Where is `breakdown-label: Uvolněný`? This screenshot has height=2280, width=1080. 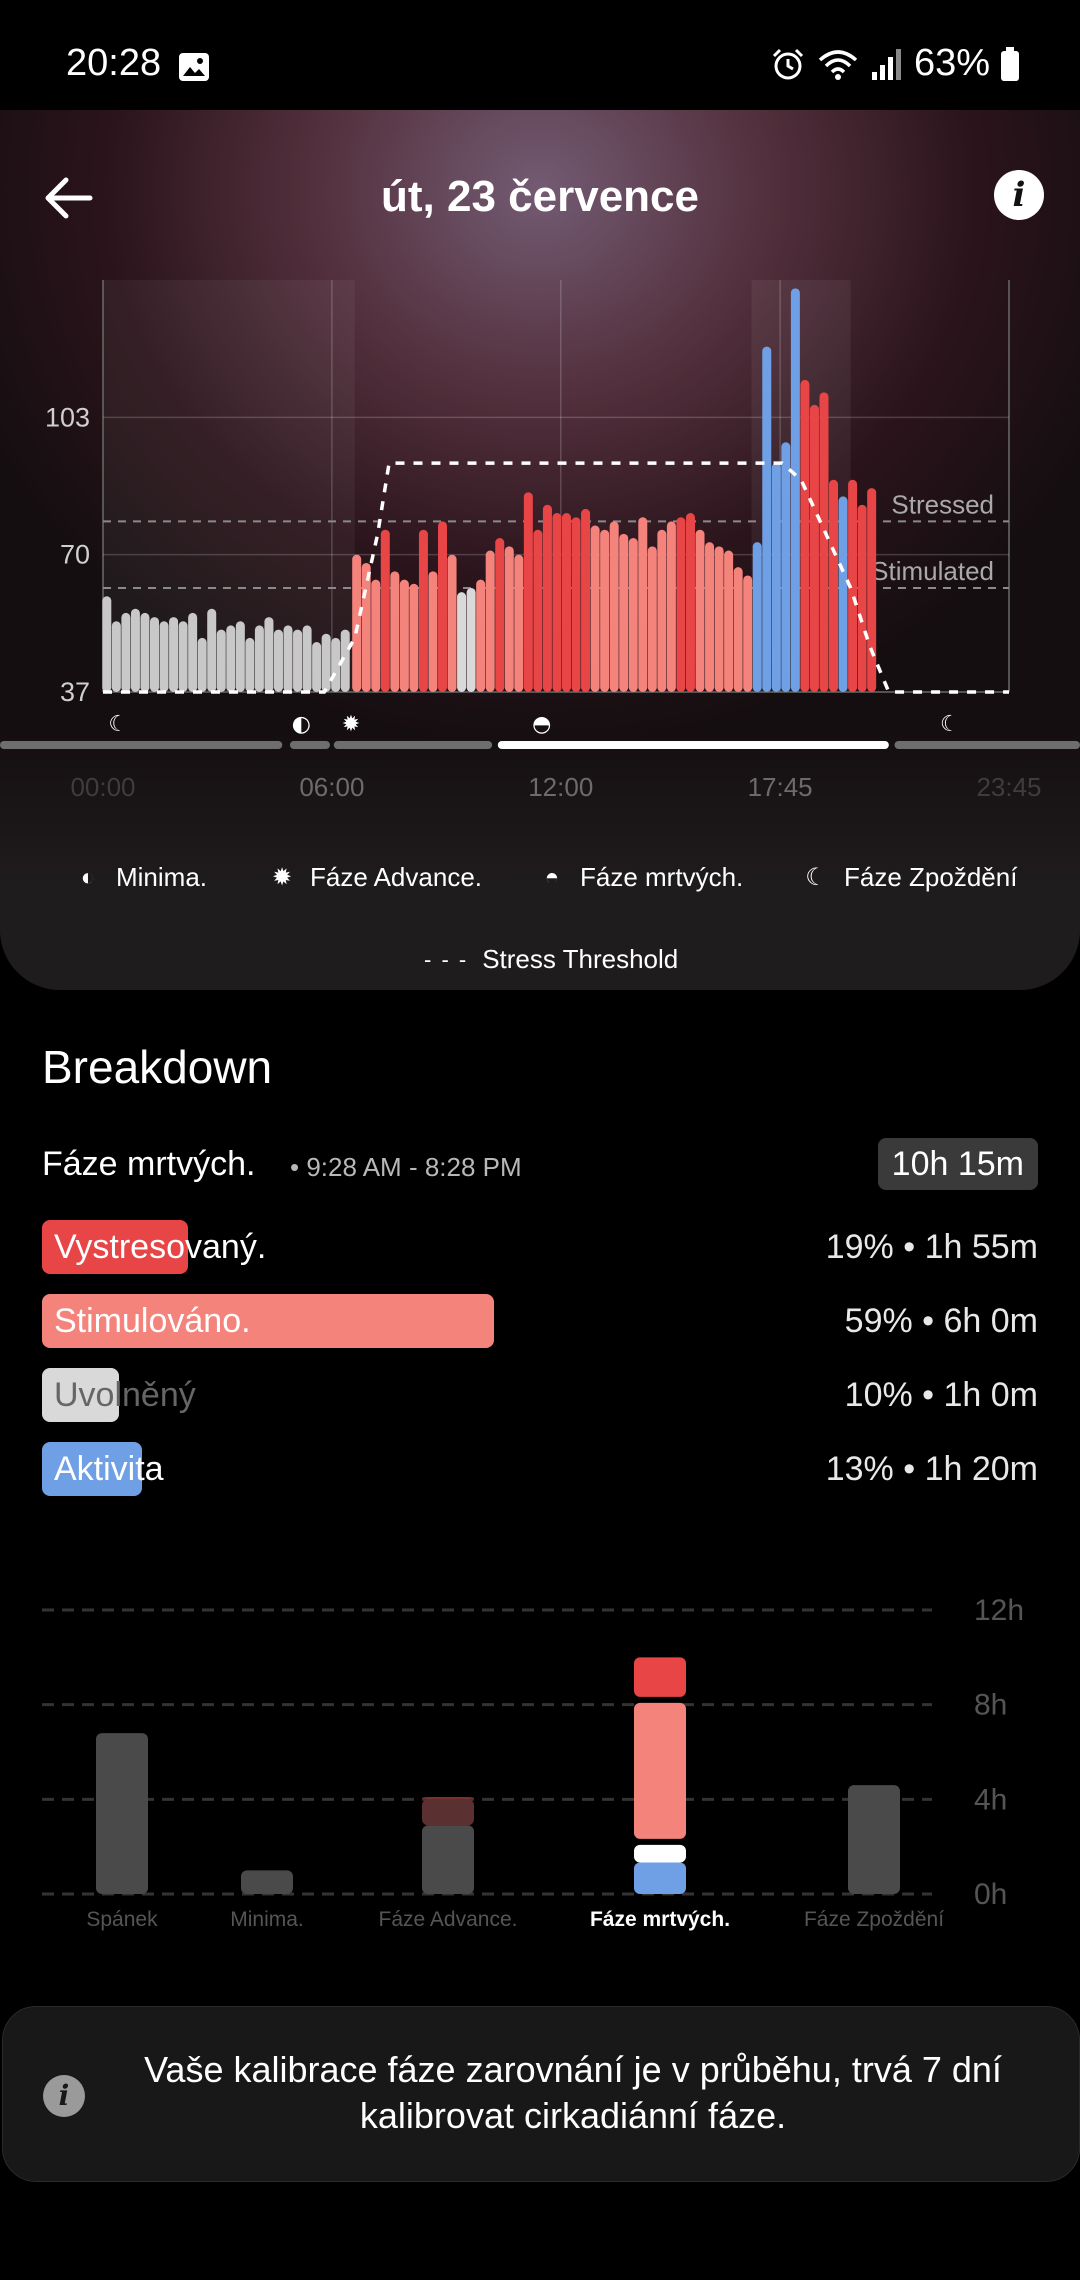
breakdown-label: Uvolněný is located at coordinates (125, 1395).